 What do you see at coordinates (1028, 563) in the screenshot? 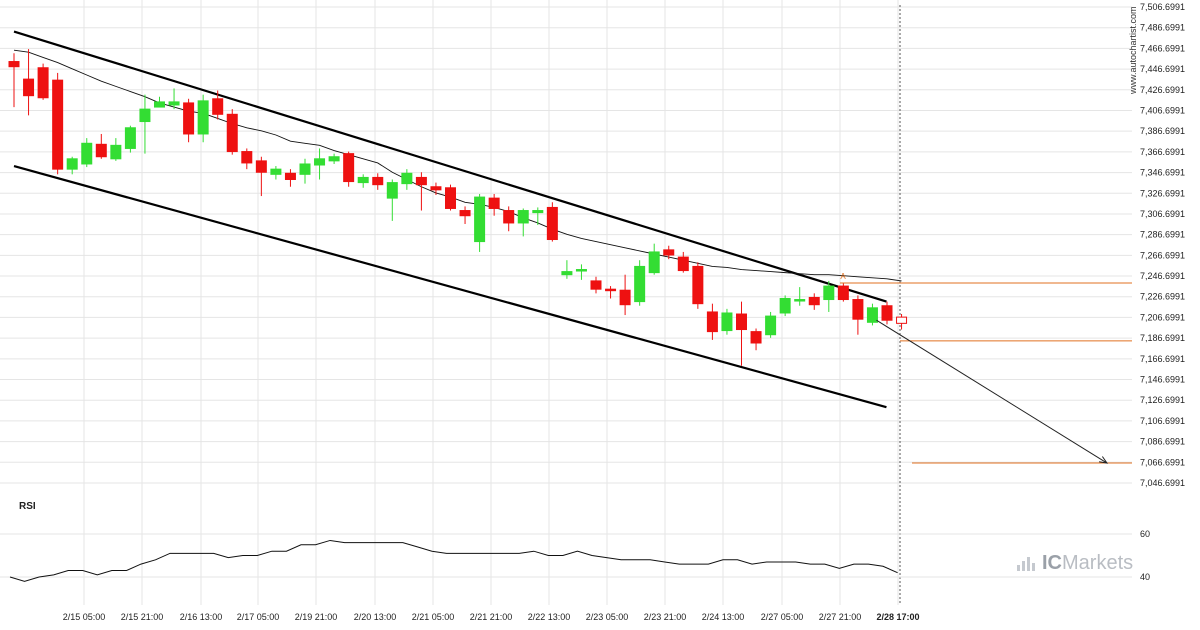
I see `bars-icon` at bounding box center [1028, 563].